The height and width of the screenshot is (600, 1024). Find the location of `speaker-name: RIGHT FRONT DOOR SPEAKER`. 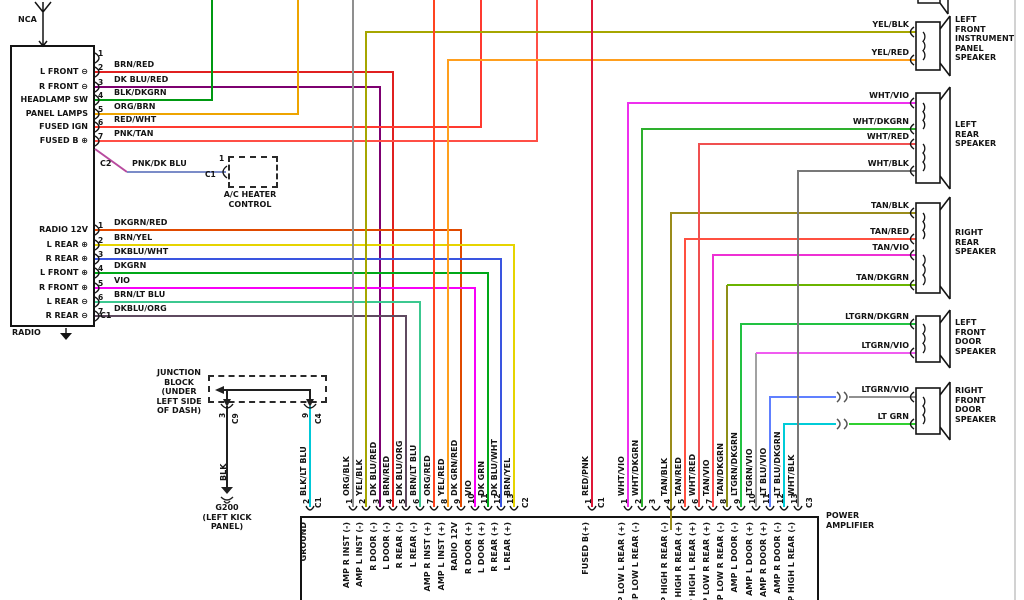

speaker-name: RIGHT FRONT DOOR SPEAKER is located at coordinates (976, 405).